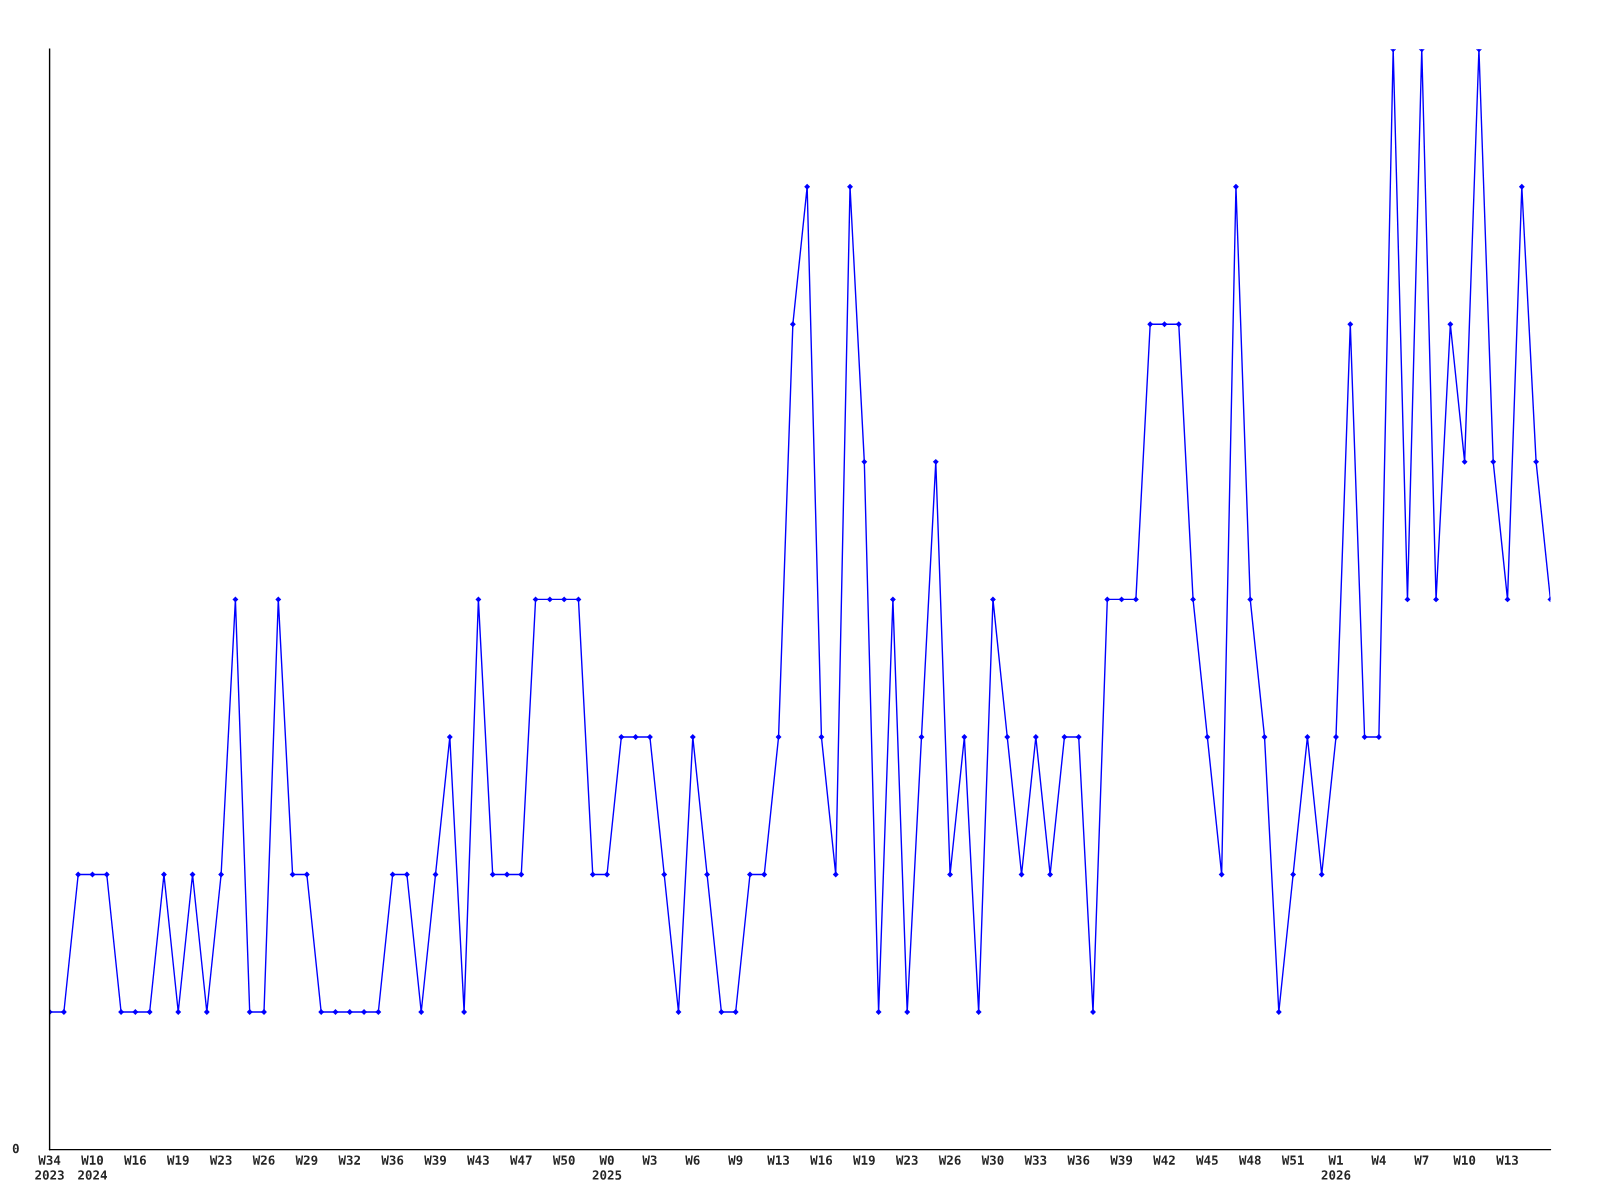  What do you see at coordinates (1292, 1160) in the screenshot?
I see `x-tick-label: W51` at bounding box center [1292, 1160].